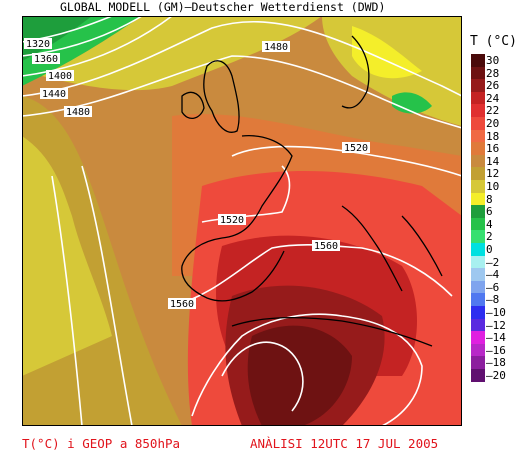  What do you see at coordinates (387, 52) in the screenshot?
I see `temp-field-scandinavia-yellow` at bounding box center [387, 52].